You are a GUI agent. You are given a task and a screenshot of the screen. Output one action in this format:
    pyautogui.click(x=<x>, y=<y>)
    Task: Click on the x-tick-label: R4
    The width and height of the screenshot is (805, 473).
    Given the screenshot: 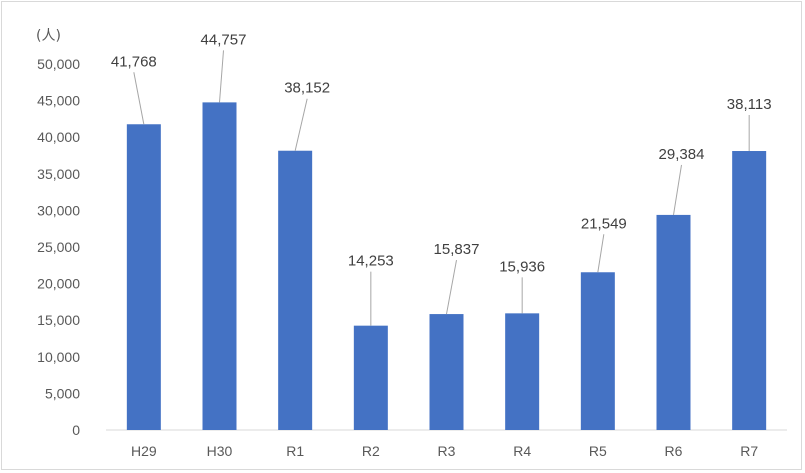 What is the action you would take?
    pyautogui.click(x=522, y=451)
    